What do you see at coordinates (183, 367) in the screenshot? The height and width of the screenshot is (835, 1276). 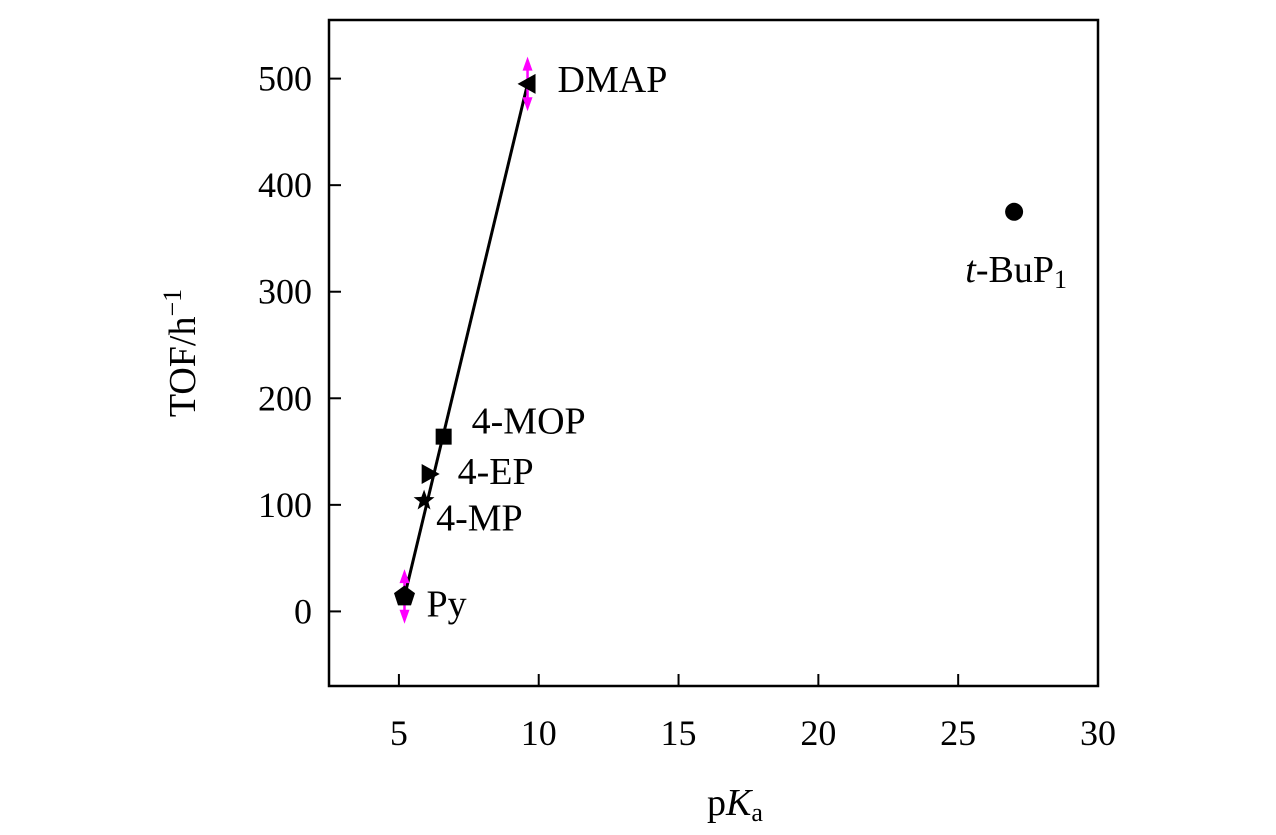 I see `y-axis-title-text: TOF/h` at bounding box center [183, 367].